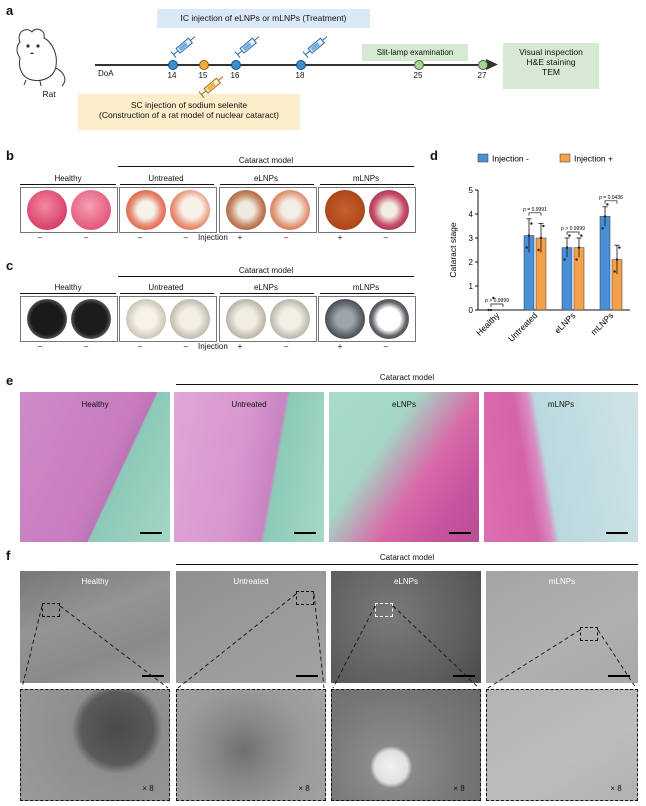  I want to click on tem-zoom-untreated: × 8, so click(251, 745).